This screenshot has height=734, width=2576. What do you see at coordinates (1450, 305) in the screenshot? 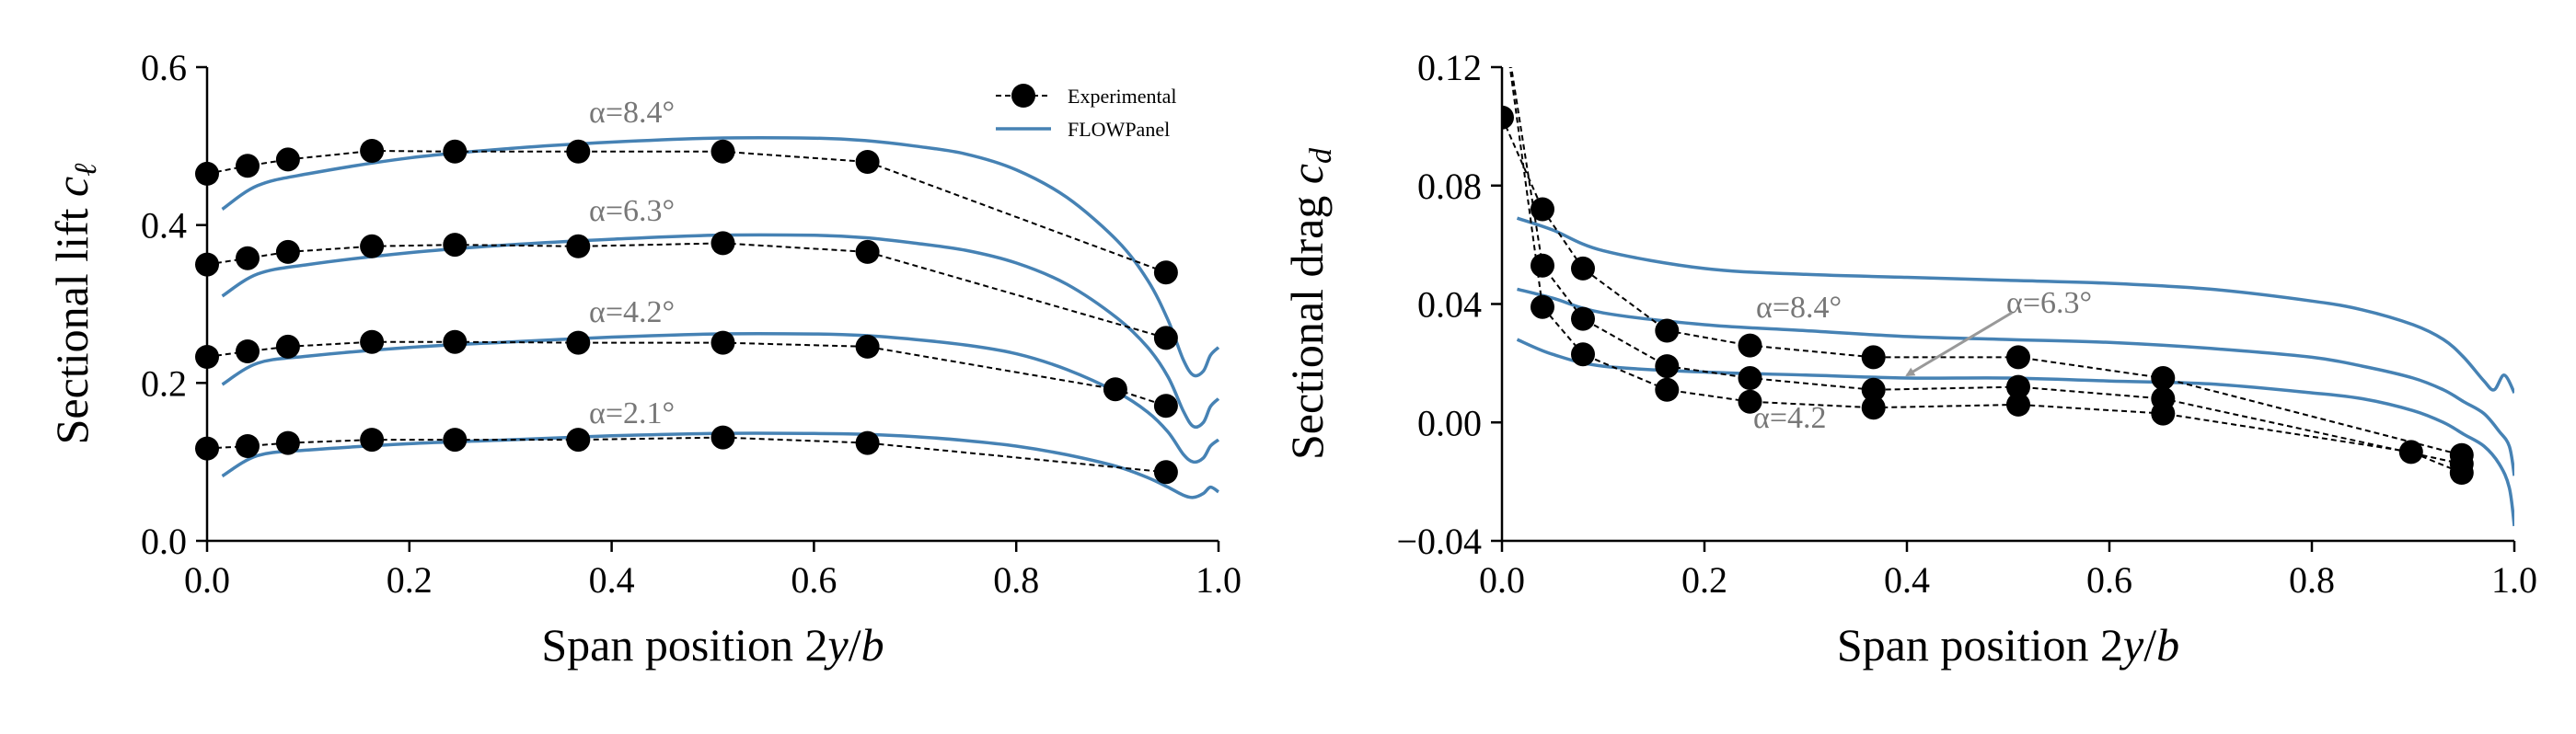
I see `drag-y-tick-label: 0.04` at bounding box center [1450, 305].